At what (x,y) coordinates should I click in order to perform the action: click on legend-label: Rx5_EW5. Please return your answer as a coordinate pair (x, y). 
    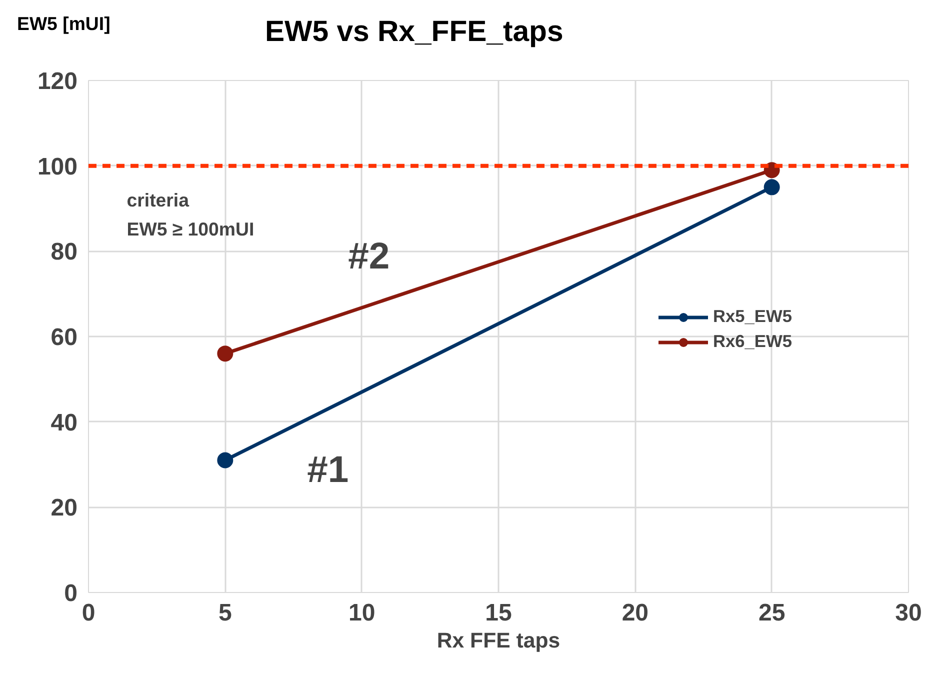
    Looking at the image, I should click on (752, 316).